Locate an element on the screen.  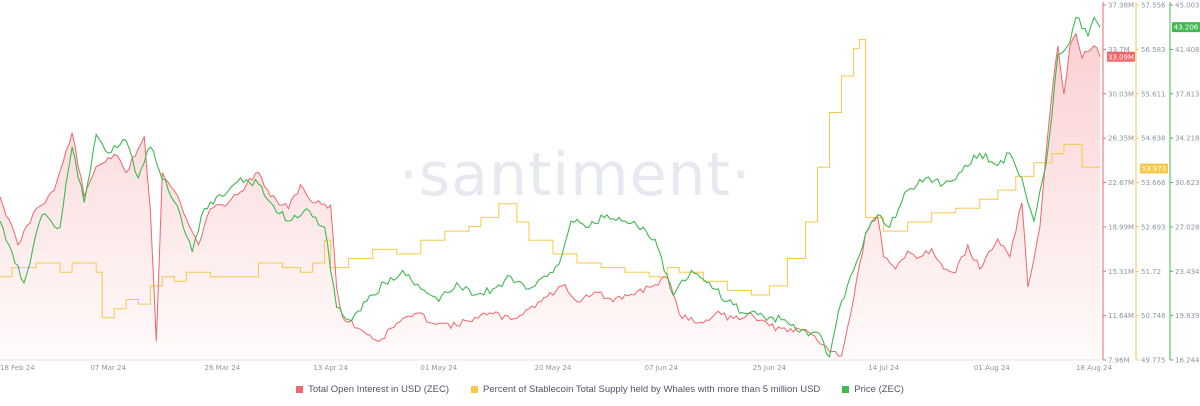
x-tick-label: 01 May 24 is located at coordinates (438, 368).